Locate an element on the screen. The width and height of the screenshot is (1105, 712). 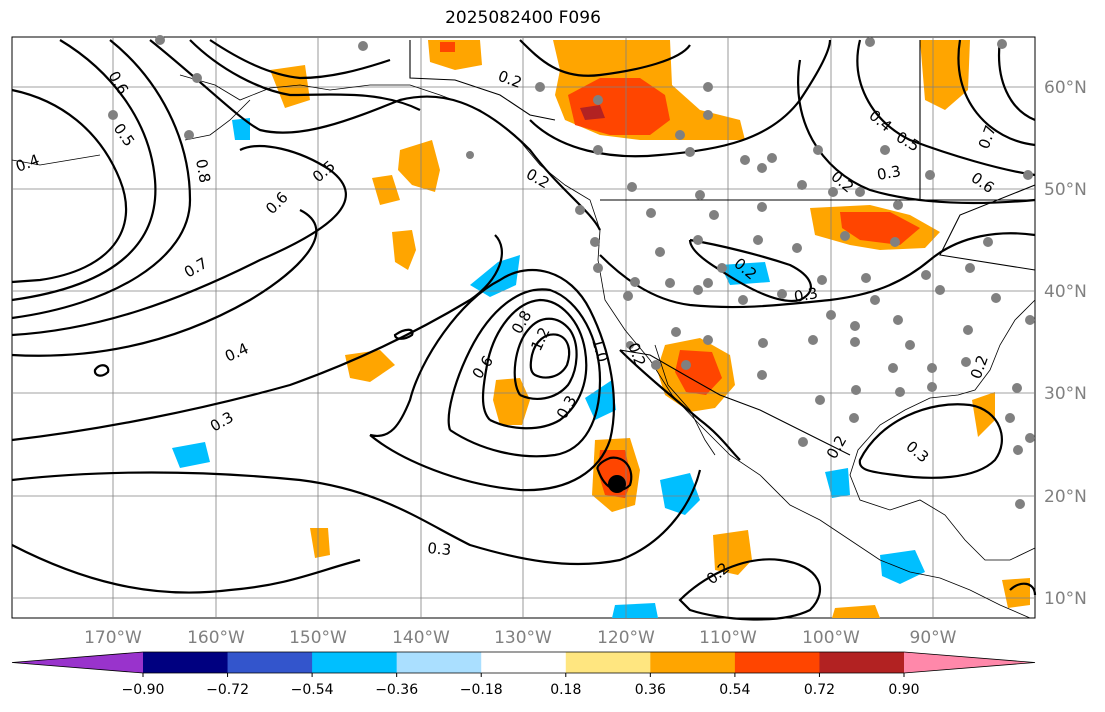
colorbar-extend-high is located at coordinates (969, 662).